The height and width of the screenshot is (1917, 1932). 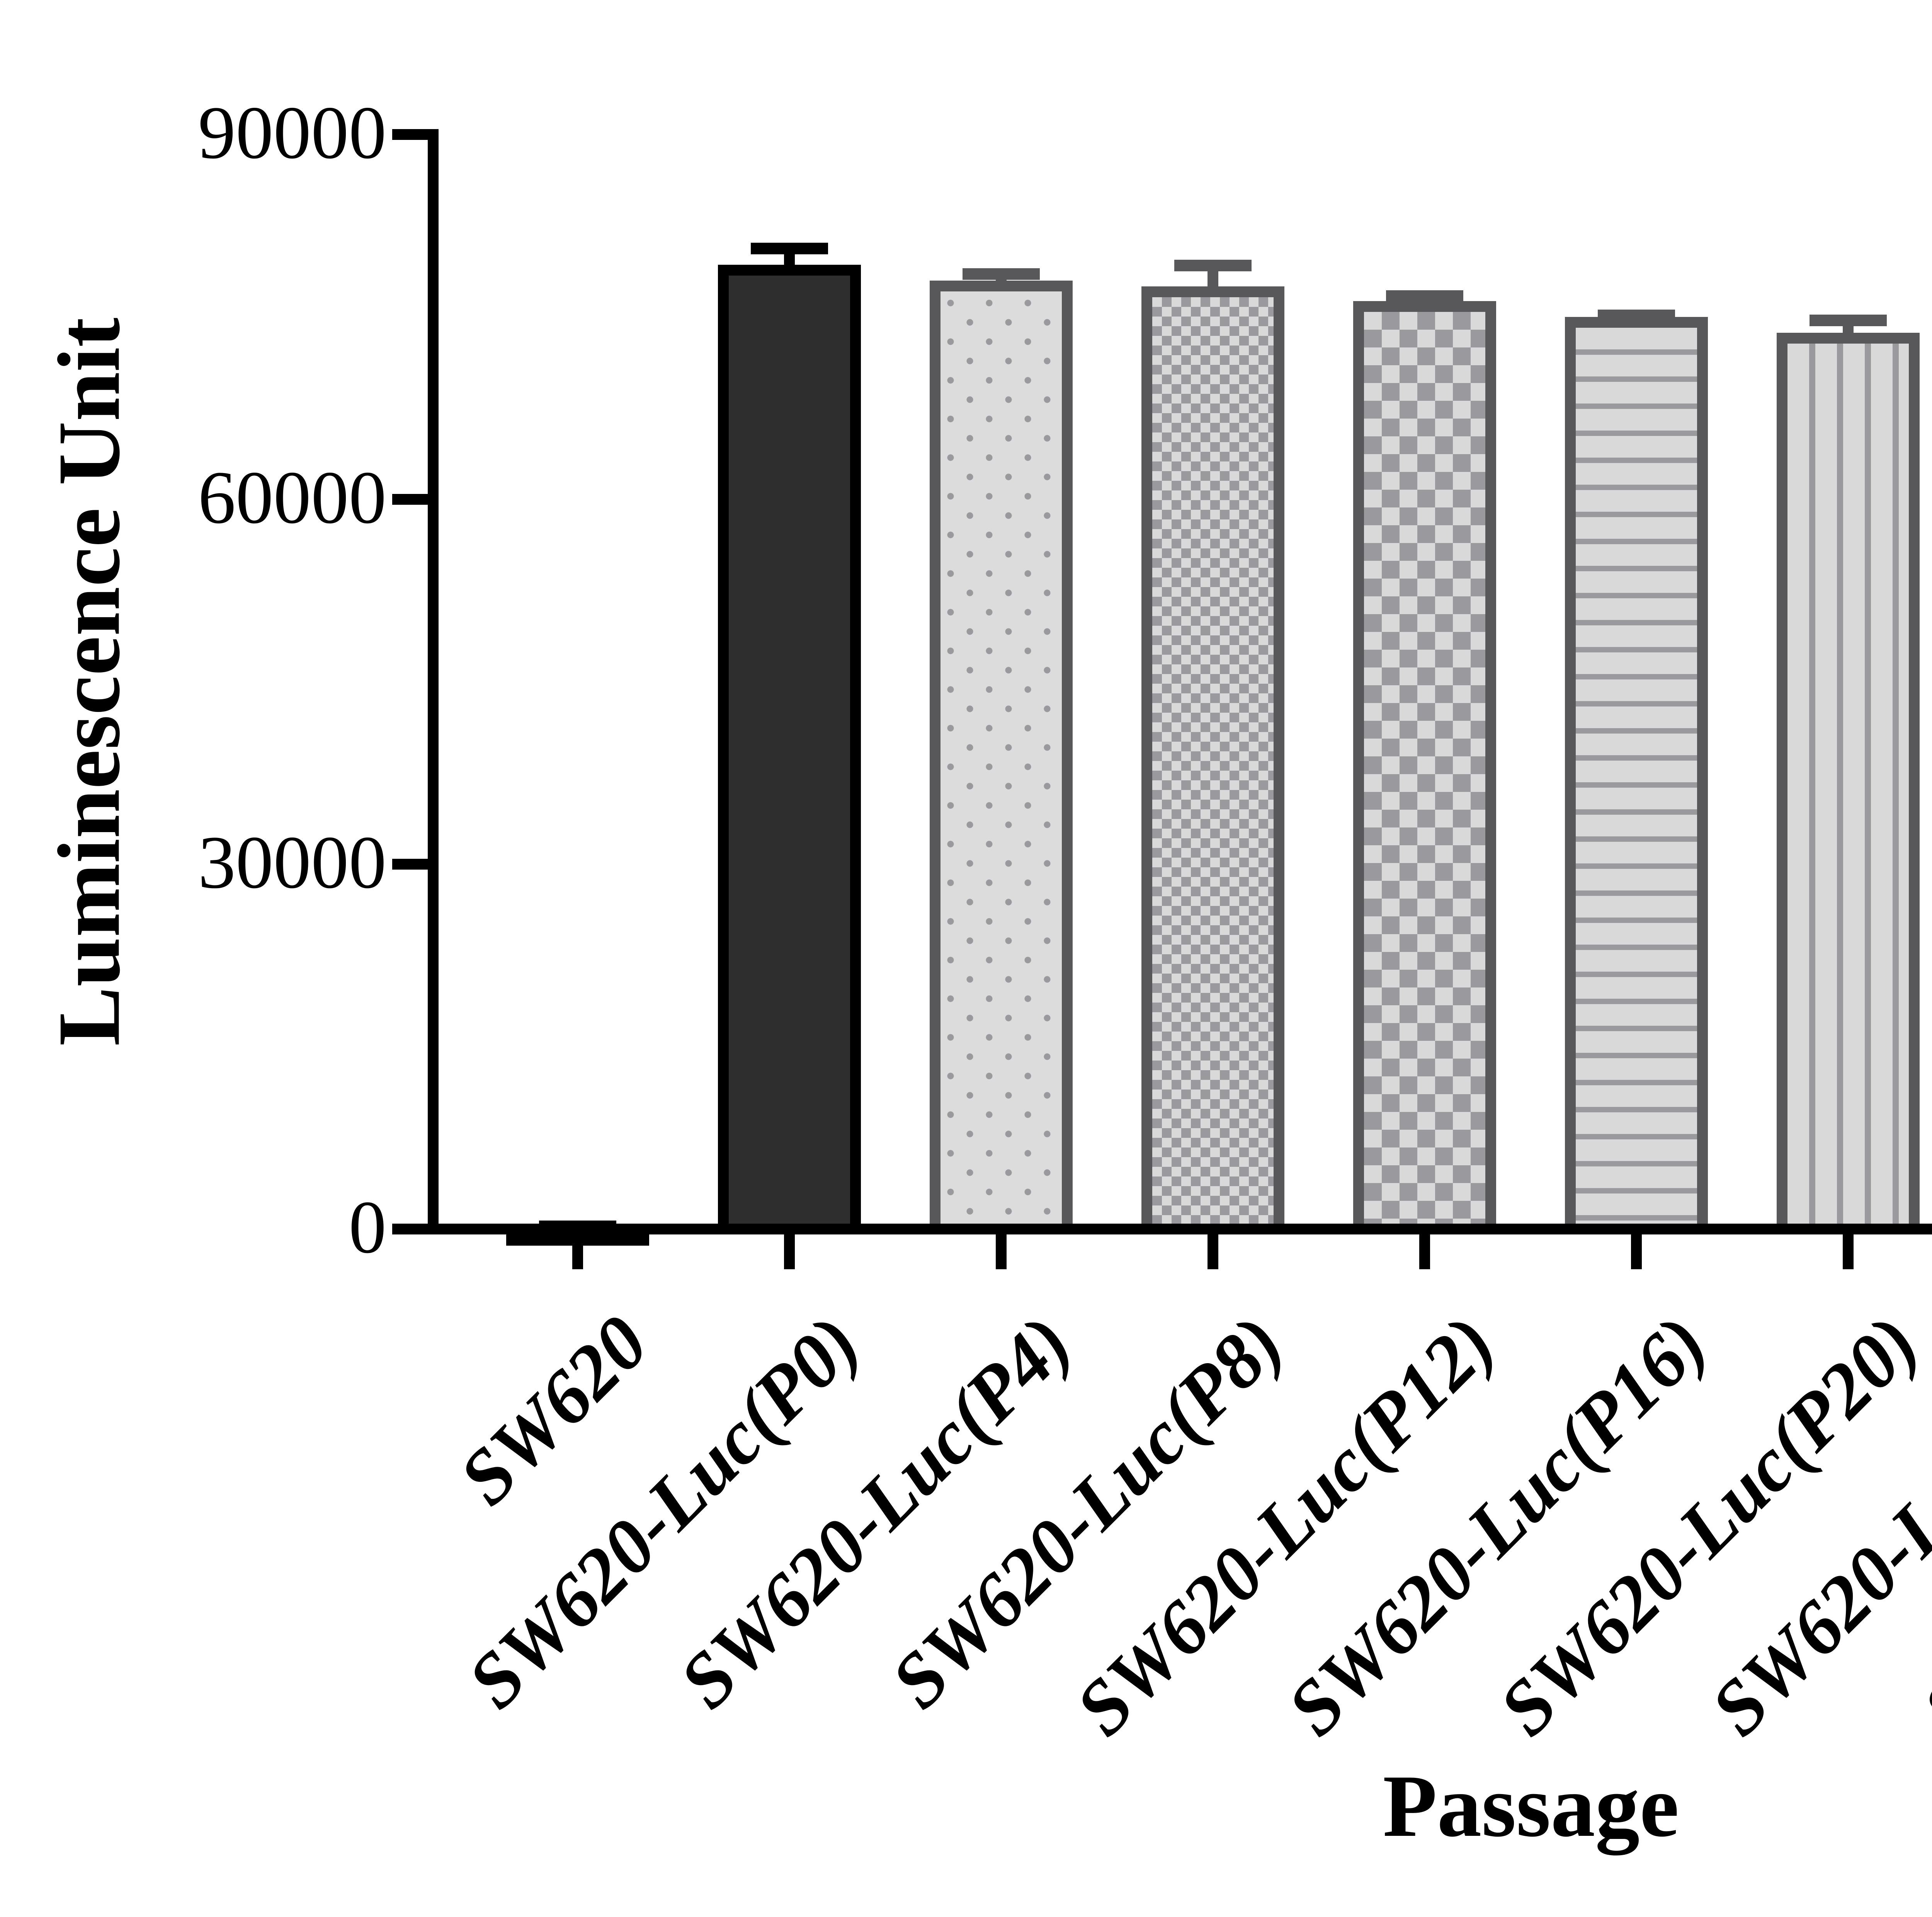 I want to click on y-tick-label: 90000, so click(x=292, y=133).